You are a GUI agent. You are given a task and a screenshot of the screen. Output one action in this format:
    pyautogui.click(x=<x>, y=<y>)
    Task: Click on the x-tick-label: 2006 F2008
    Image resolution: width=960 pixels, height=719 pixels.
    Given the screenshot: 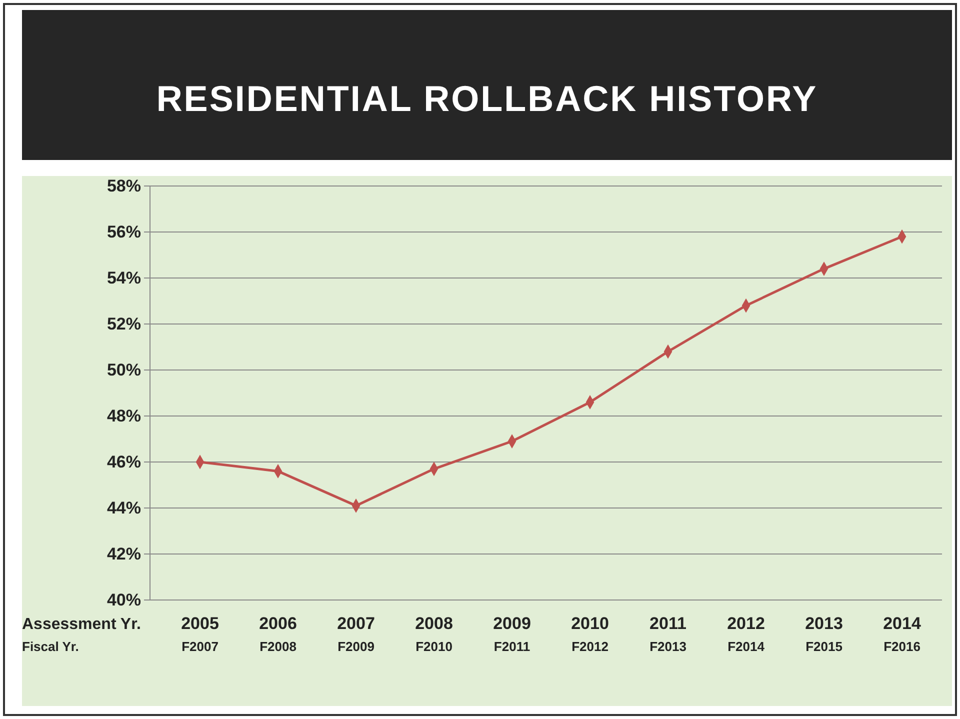 What is the action you would take?
    pyautogui.click(x=278, y=634)
    